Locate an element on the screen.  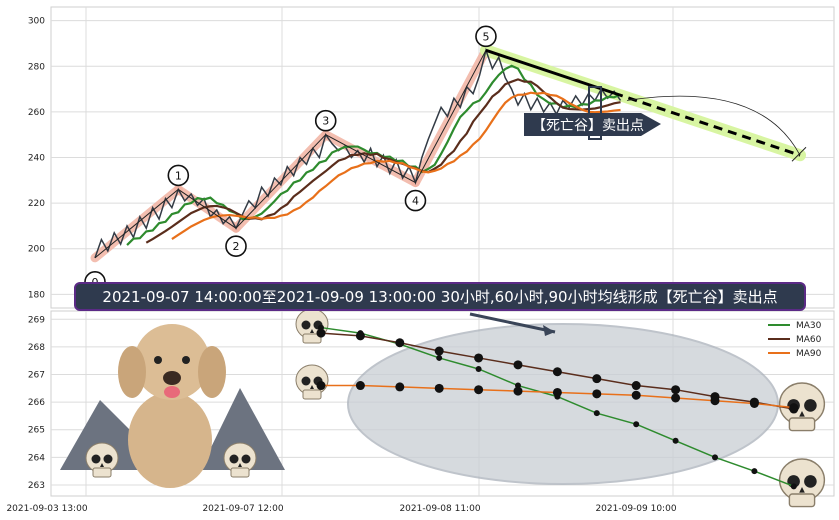
target-arc is located at coordinates (713, 125).